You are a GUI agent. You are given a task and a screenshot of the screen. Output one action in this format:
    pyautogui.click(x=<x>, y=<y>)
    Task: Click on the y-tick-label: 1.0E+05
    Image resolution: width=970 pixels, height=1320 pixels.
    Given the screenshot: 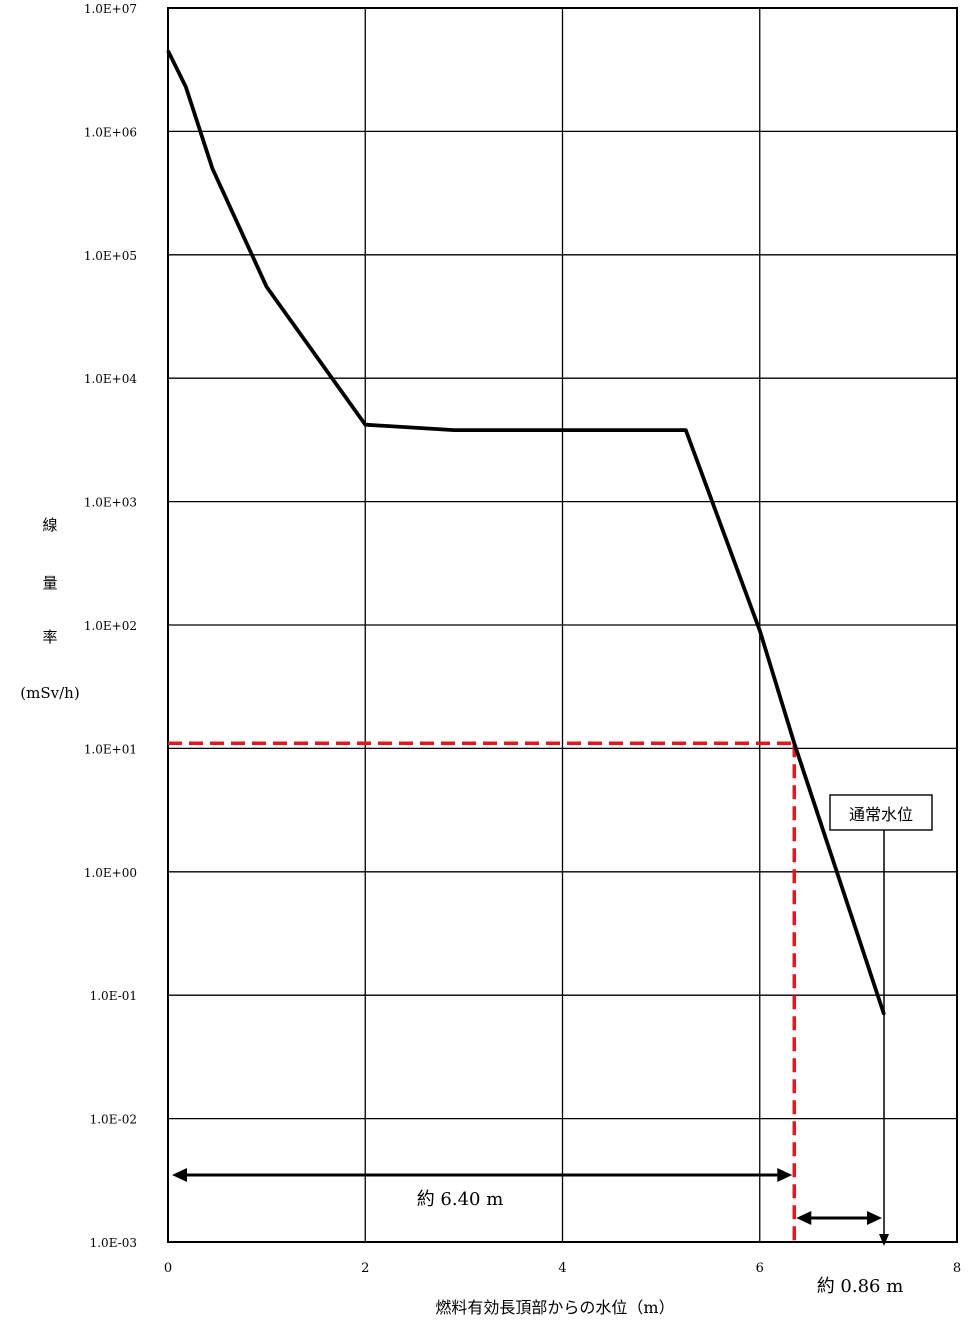 What is the action you would take?
    pyautogui.click(x=110, y=256)
    